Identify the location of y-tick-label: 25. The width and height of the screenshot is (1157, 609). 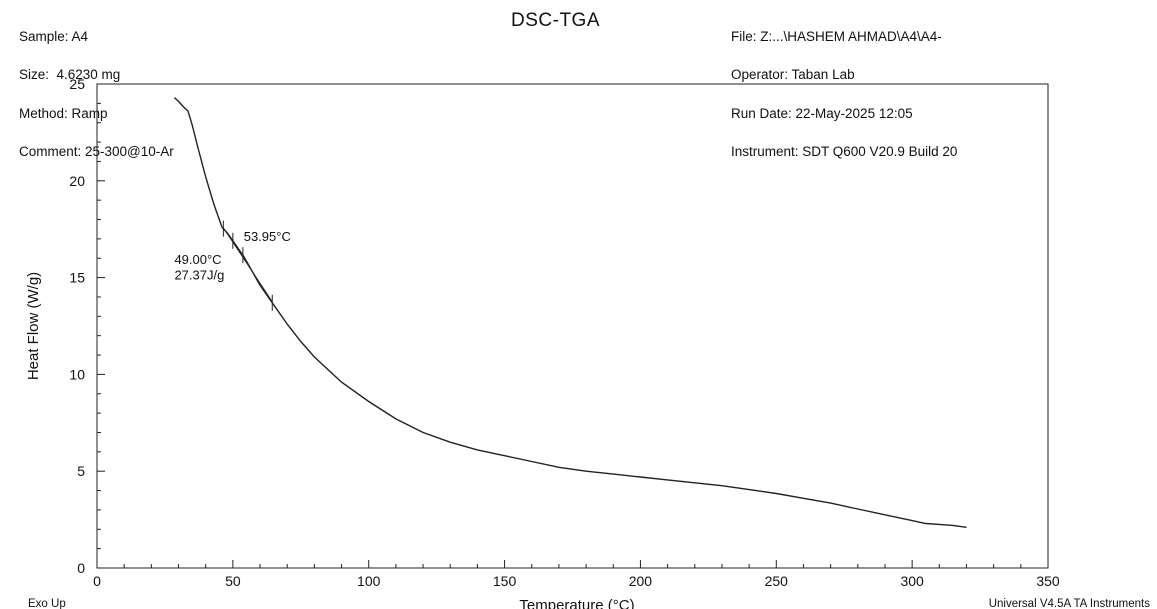
(77, 84).